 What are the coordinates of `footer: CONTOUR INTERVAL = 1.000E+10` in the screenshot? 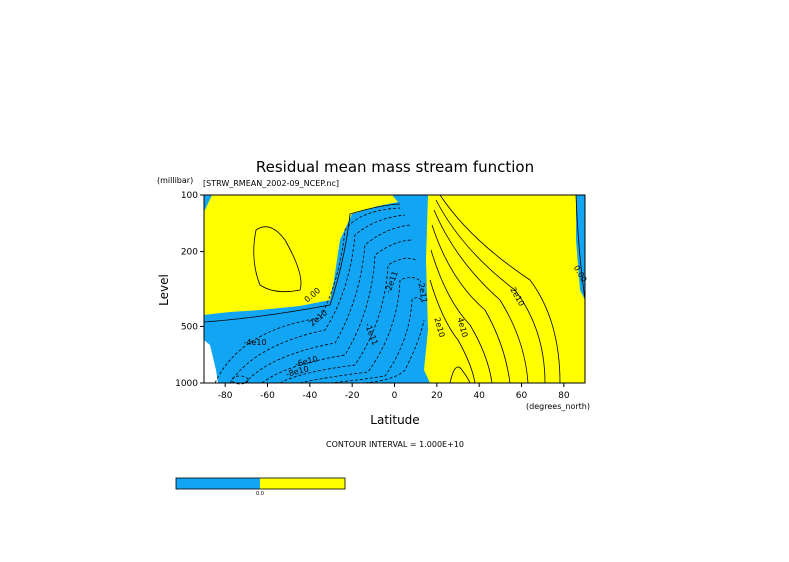 It's located at (395, 444).